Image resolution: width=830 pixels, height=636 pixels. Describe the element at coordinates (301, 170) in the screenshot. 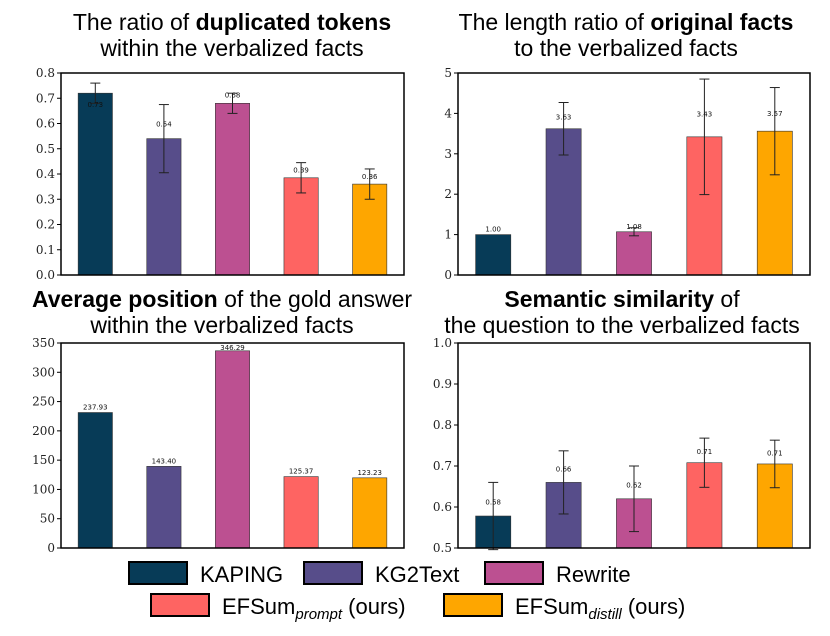

I see `data-label-efsum-prompt: 0.39` at that location.